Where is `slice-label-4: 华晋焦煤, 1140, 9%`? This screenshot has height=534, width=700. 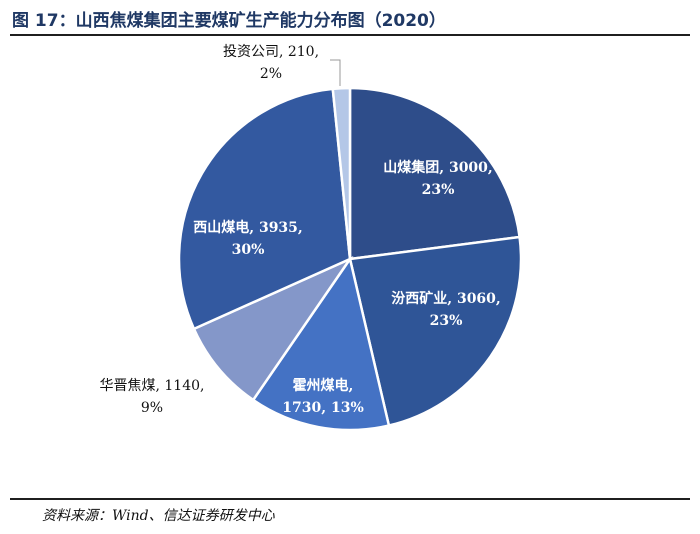 slice-label-4: 华晋焦煤, 1140, 9% is located at coordinates (152, 397).